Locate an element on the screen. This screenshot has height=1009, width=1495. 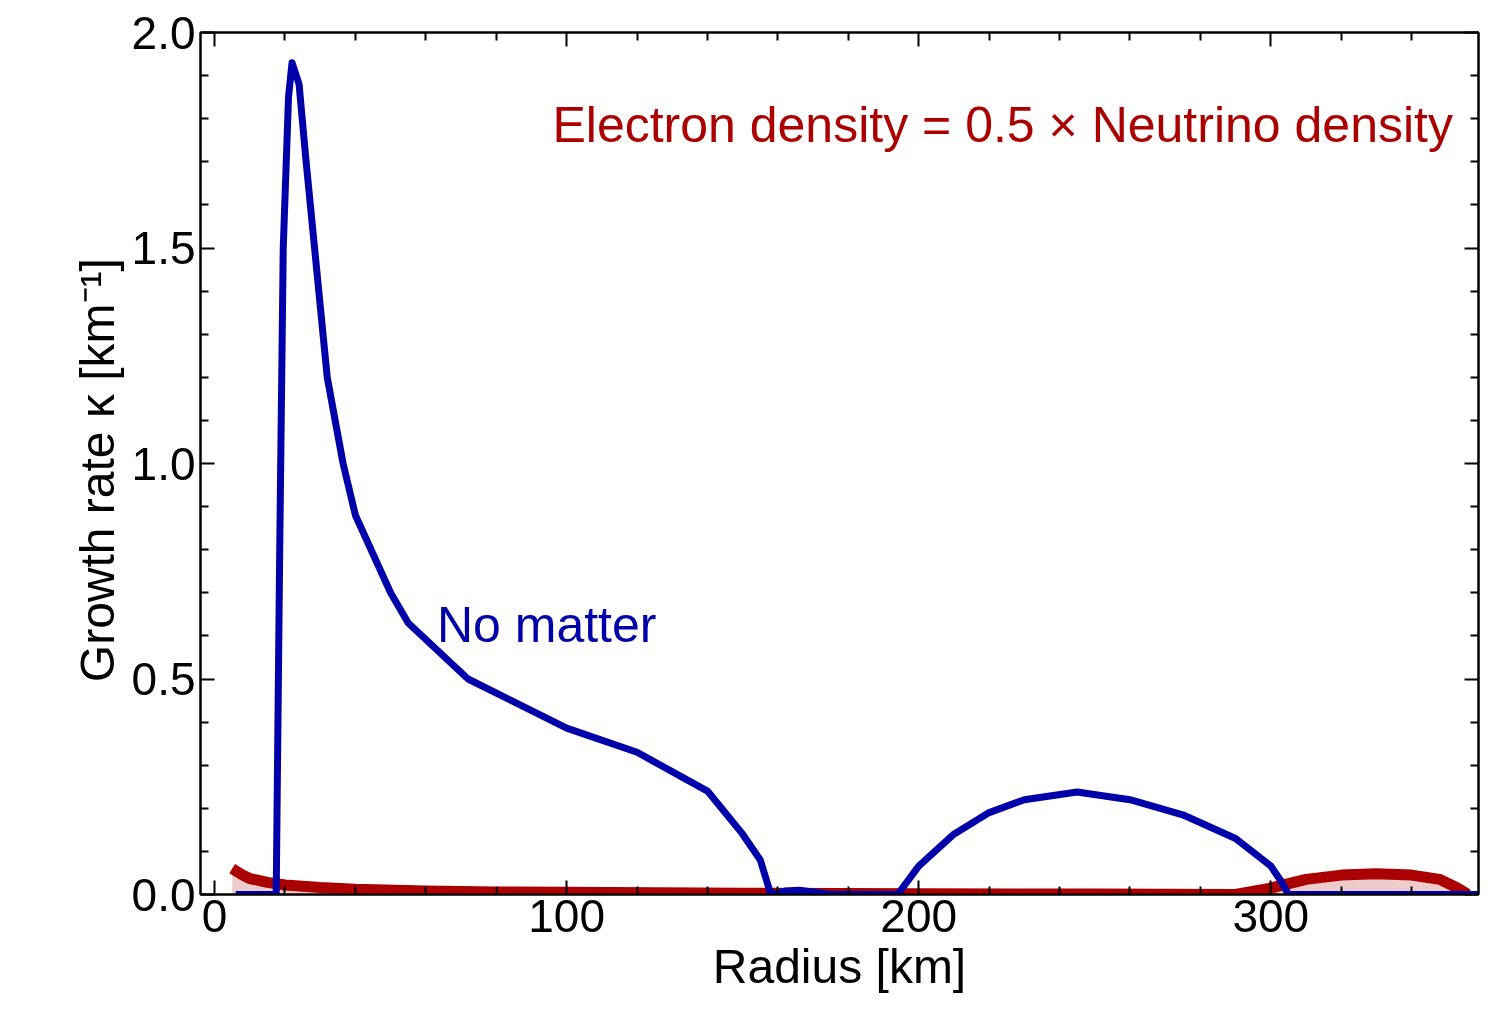
x-tick-label: 0 is located at coordinates (214, 915).